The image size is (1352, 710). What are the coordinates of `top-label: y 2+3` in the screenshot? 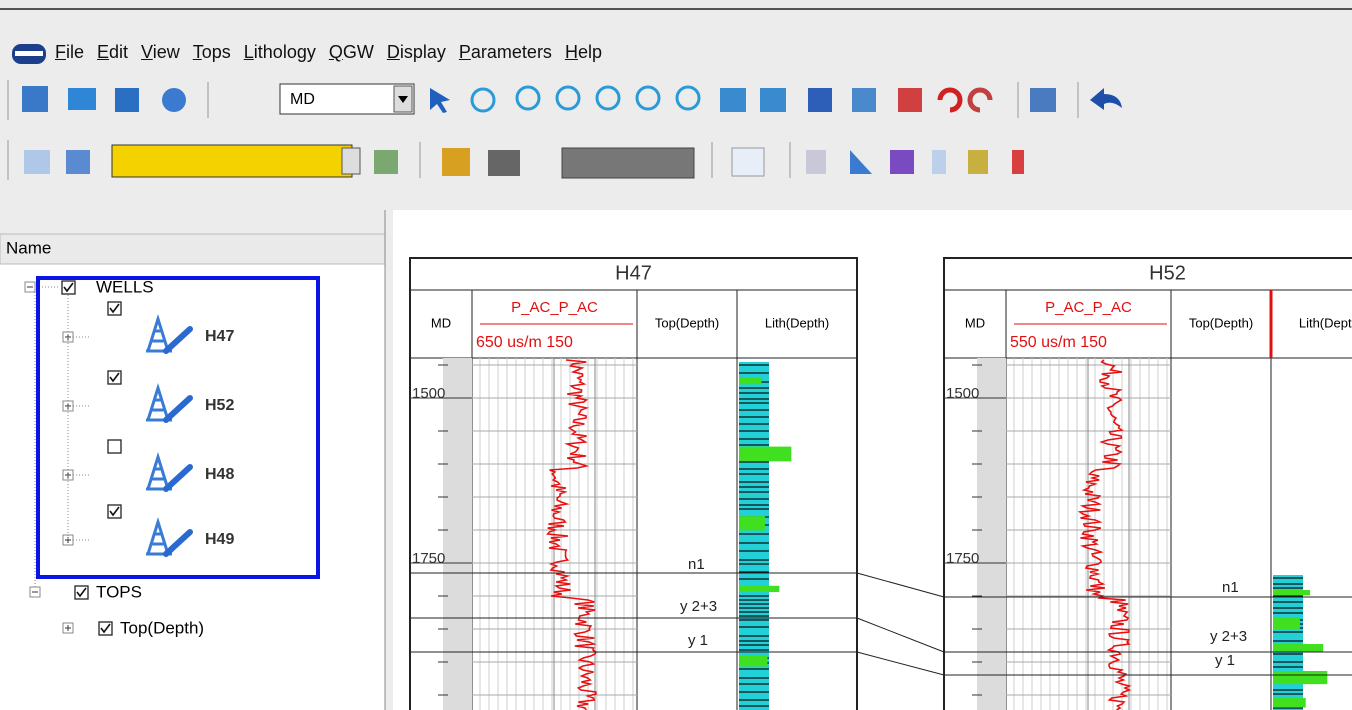 It's located at (1228, 636).